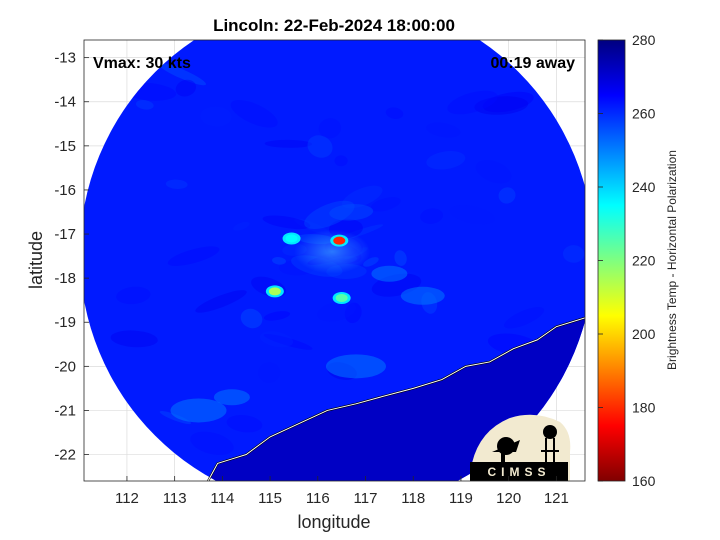  What do you see at coordinates (65, 455) in the screenshot?
I see `y-tick-label: -22` at bounding box center [65, 455].